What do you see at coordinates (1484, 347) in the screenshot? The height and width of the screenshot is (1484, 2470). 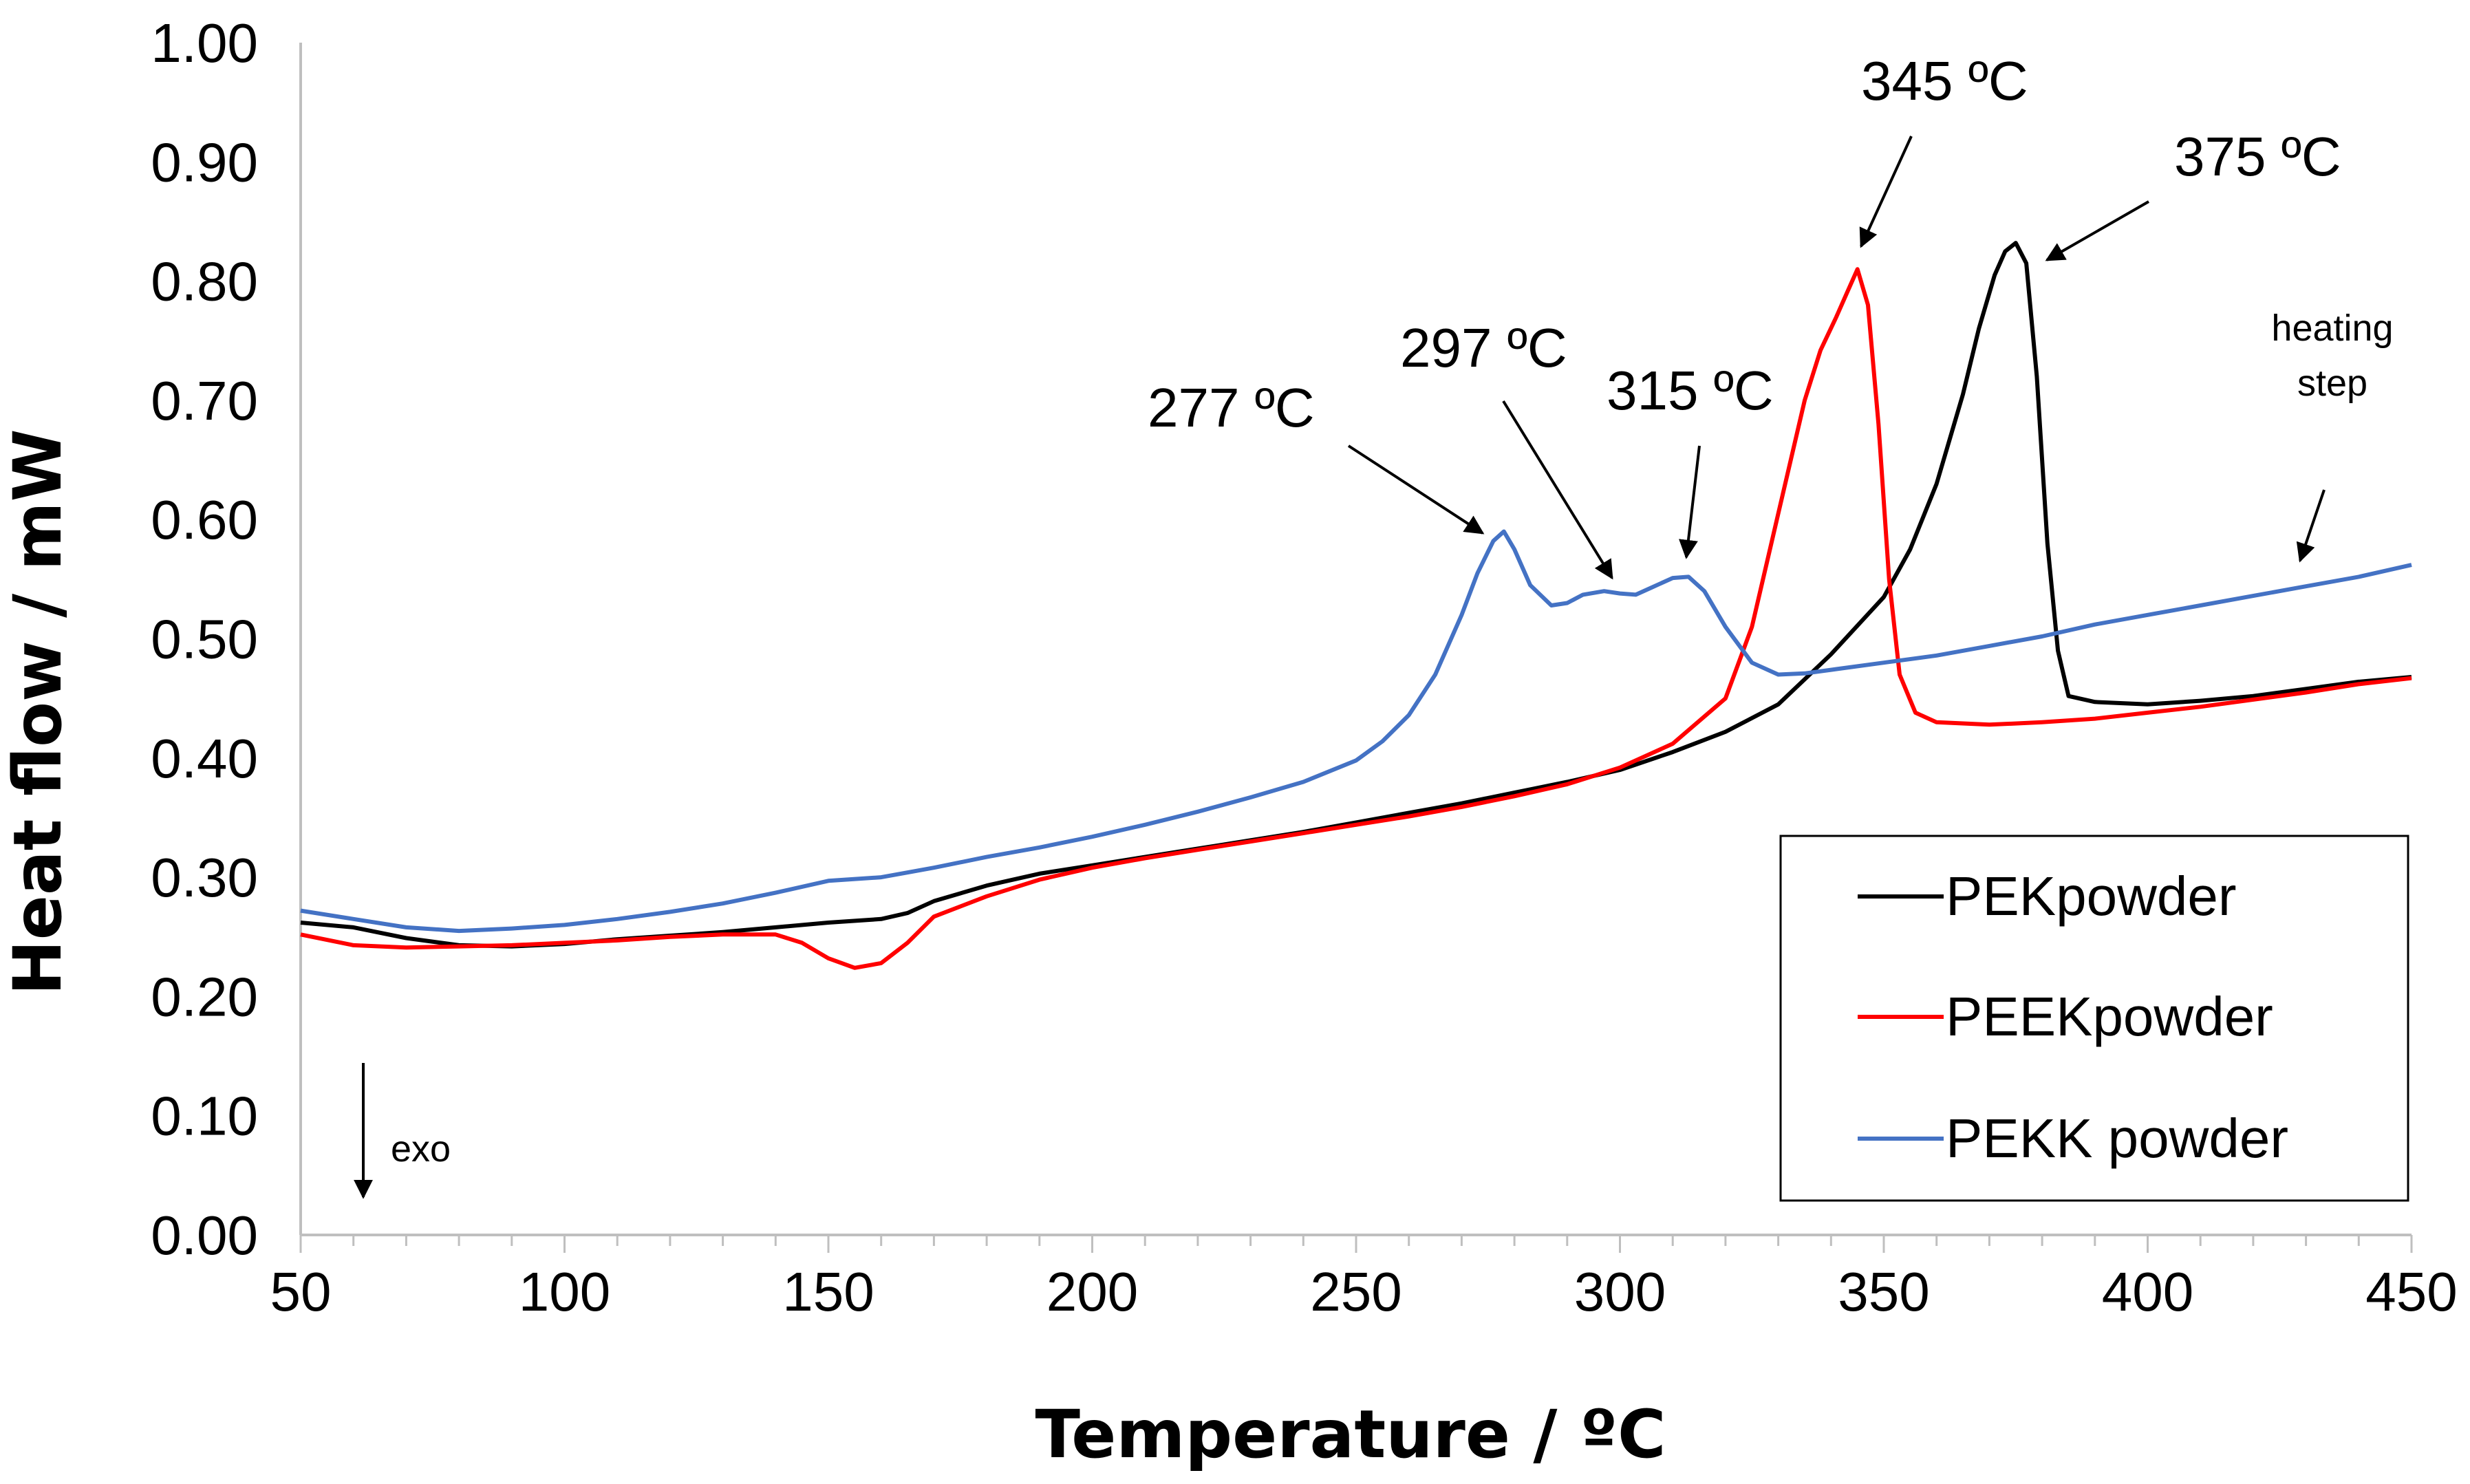 I see `annotation-297: 297 ºC` at bounding box center [1484, 347].